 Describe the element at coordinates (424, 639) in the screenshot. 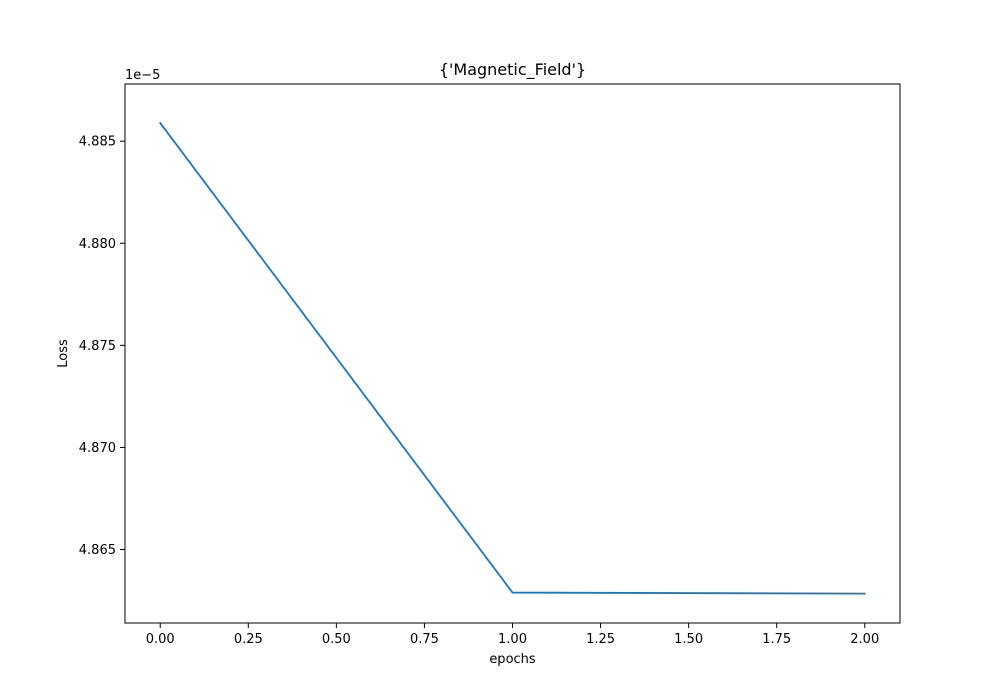

I see `x-tick-label: 0.75` at that location.